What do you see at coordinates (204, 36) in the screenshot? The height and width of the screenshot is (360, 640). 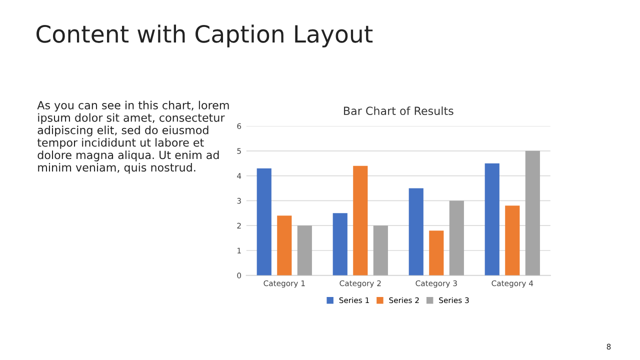 I see `text: Content with Caption Layout` at bounding box center [204, 36].